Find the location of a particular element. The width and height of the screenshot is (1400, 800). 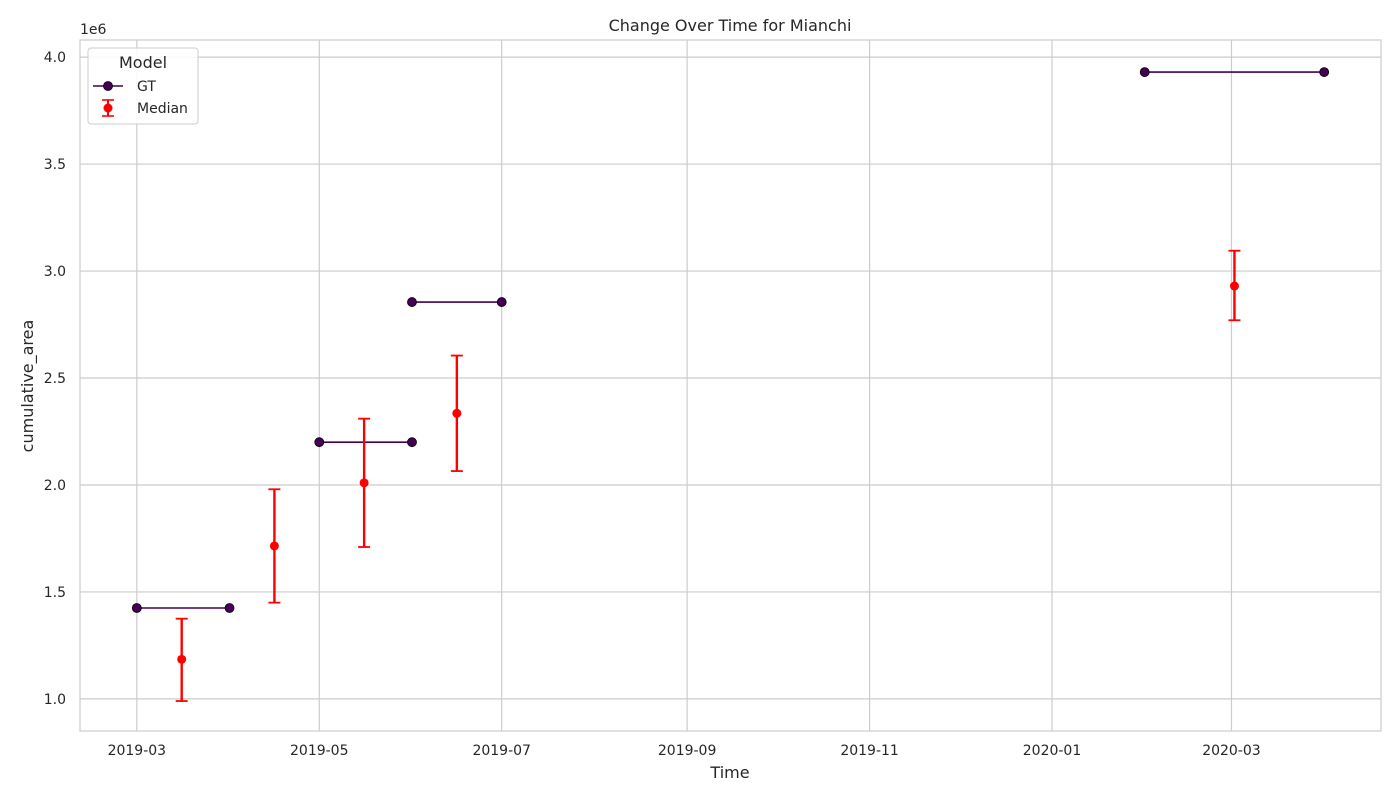

legend-item-gt: GT is located at coordinates (124, 87).